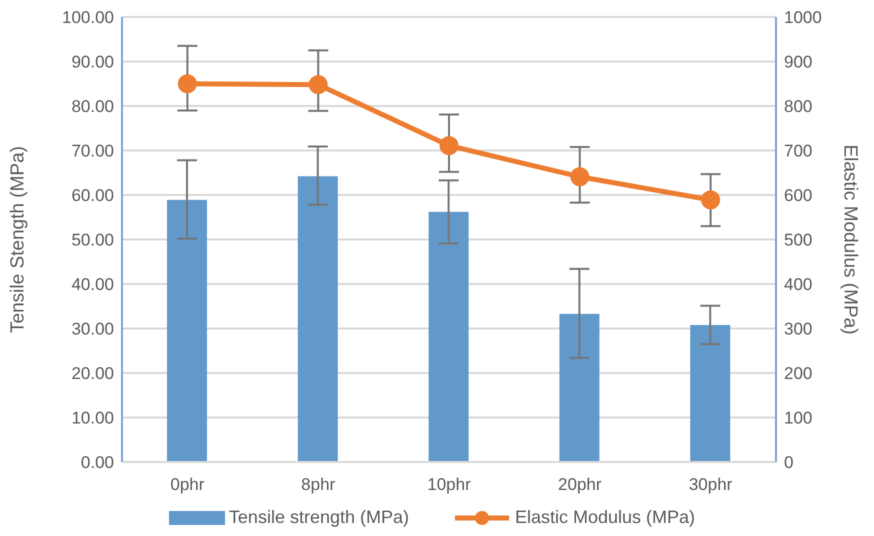  I want to click on legend-label: Tensile strength (MPa), so click(318, 517).